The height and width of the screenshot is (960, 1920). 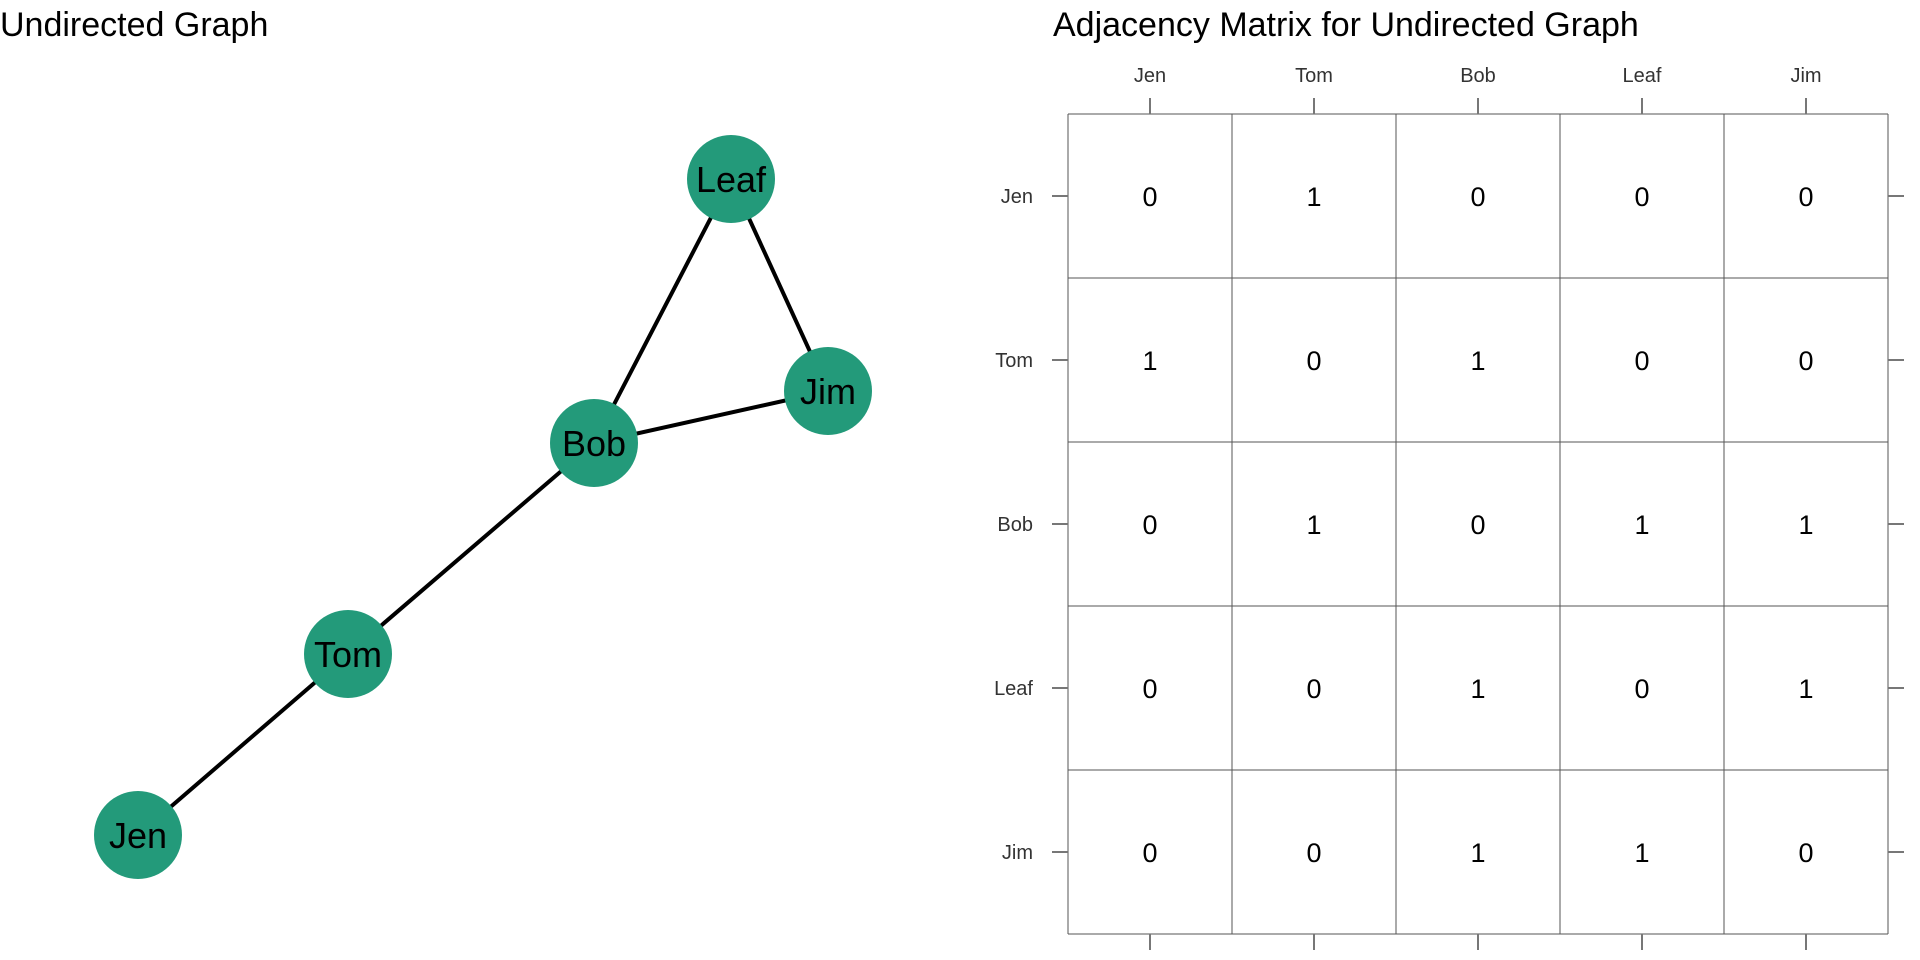 What do you see at coordinates (1149, 853) in the screenshot?
I see `matrix-cell-jim-jen: 0` at bounding box center [1149, 853].